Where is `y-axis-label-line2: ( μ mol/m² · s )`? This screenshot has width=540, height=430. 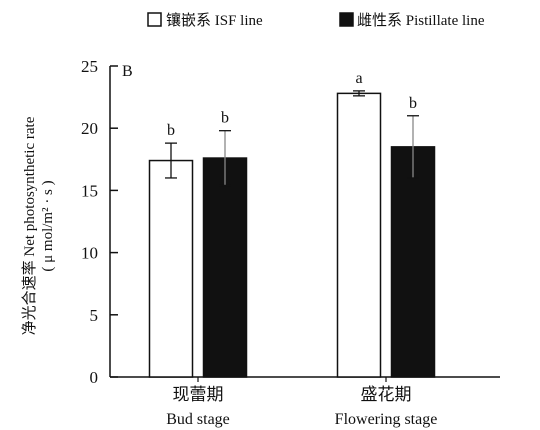
y-axis-label-line2: ( μ mol/m² · s ) is located at coordinates (48, 225).